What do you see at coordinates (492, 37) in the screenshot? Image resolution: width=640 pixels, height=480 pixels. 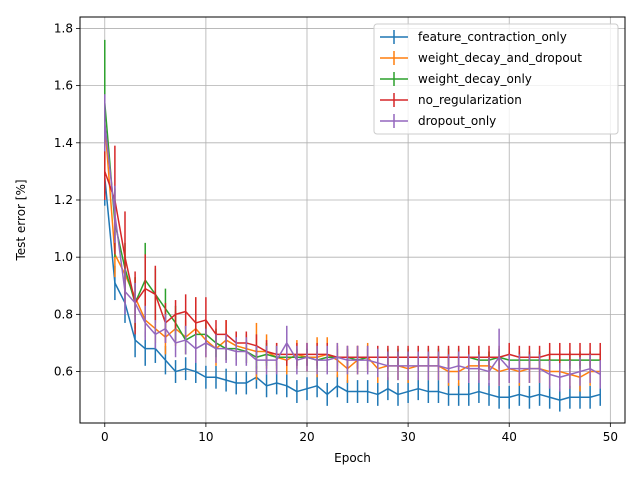 I see `legend-label: feature_contraction_only` at bounding box center [492, 37].